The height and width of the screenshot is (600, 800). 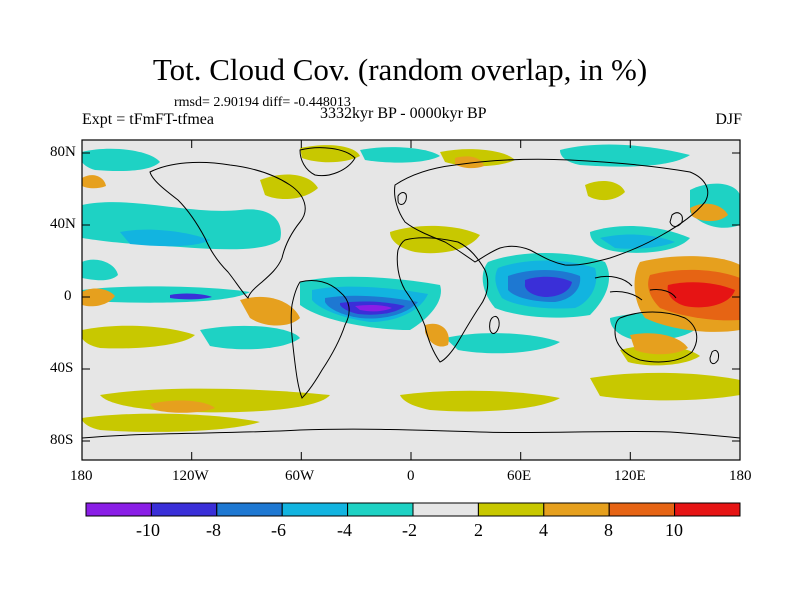 I want to click on coastline-maritime-continent, so click(x=635, y=288).